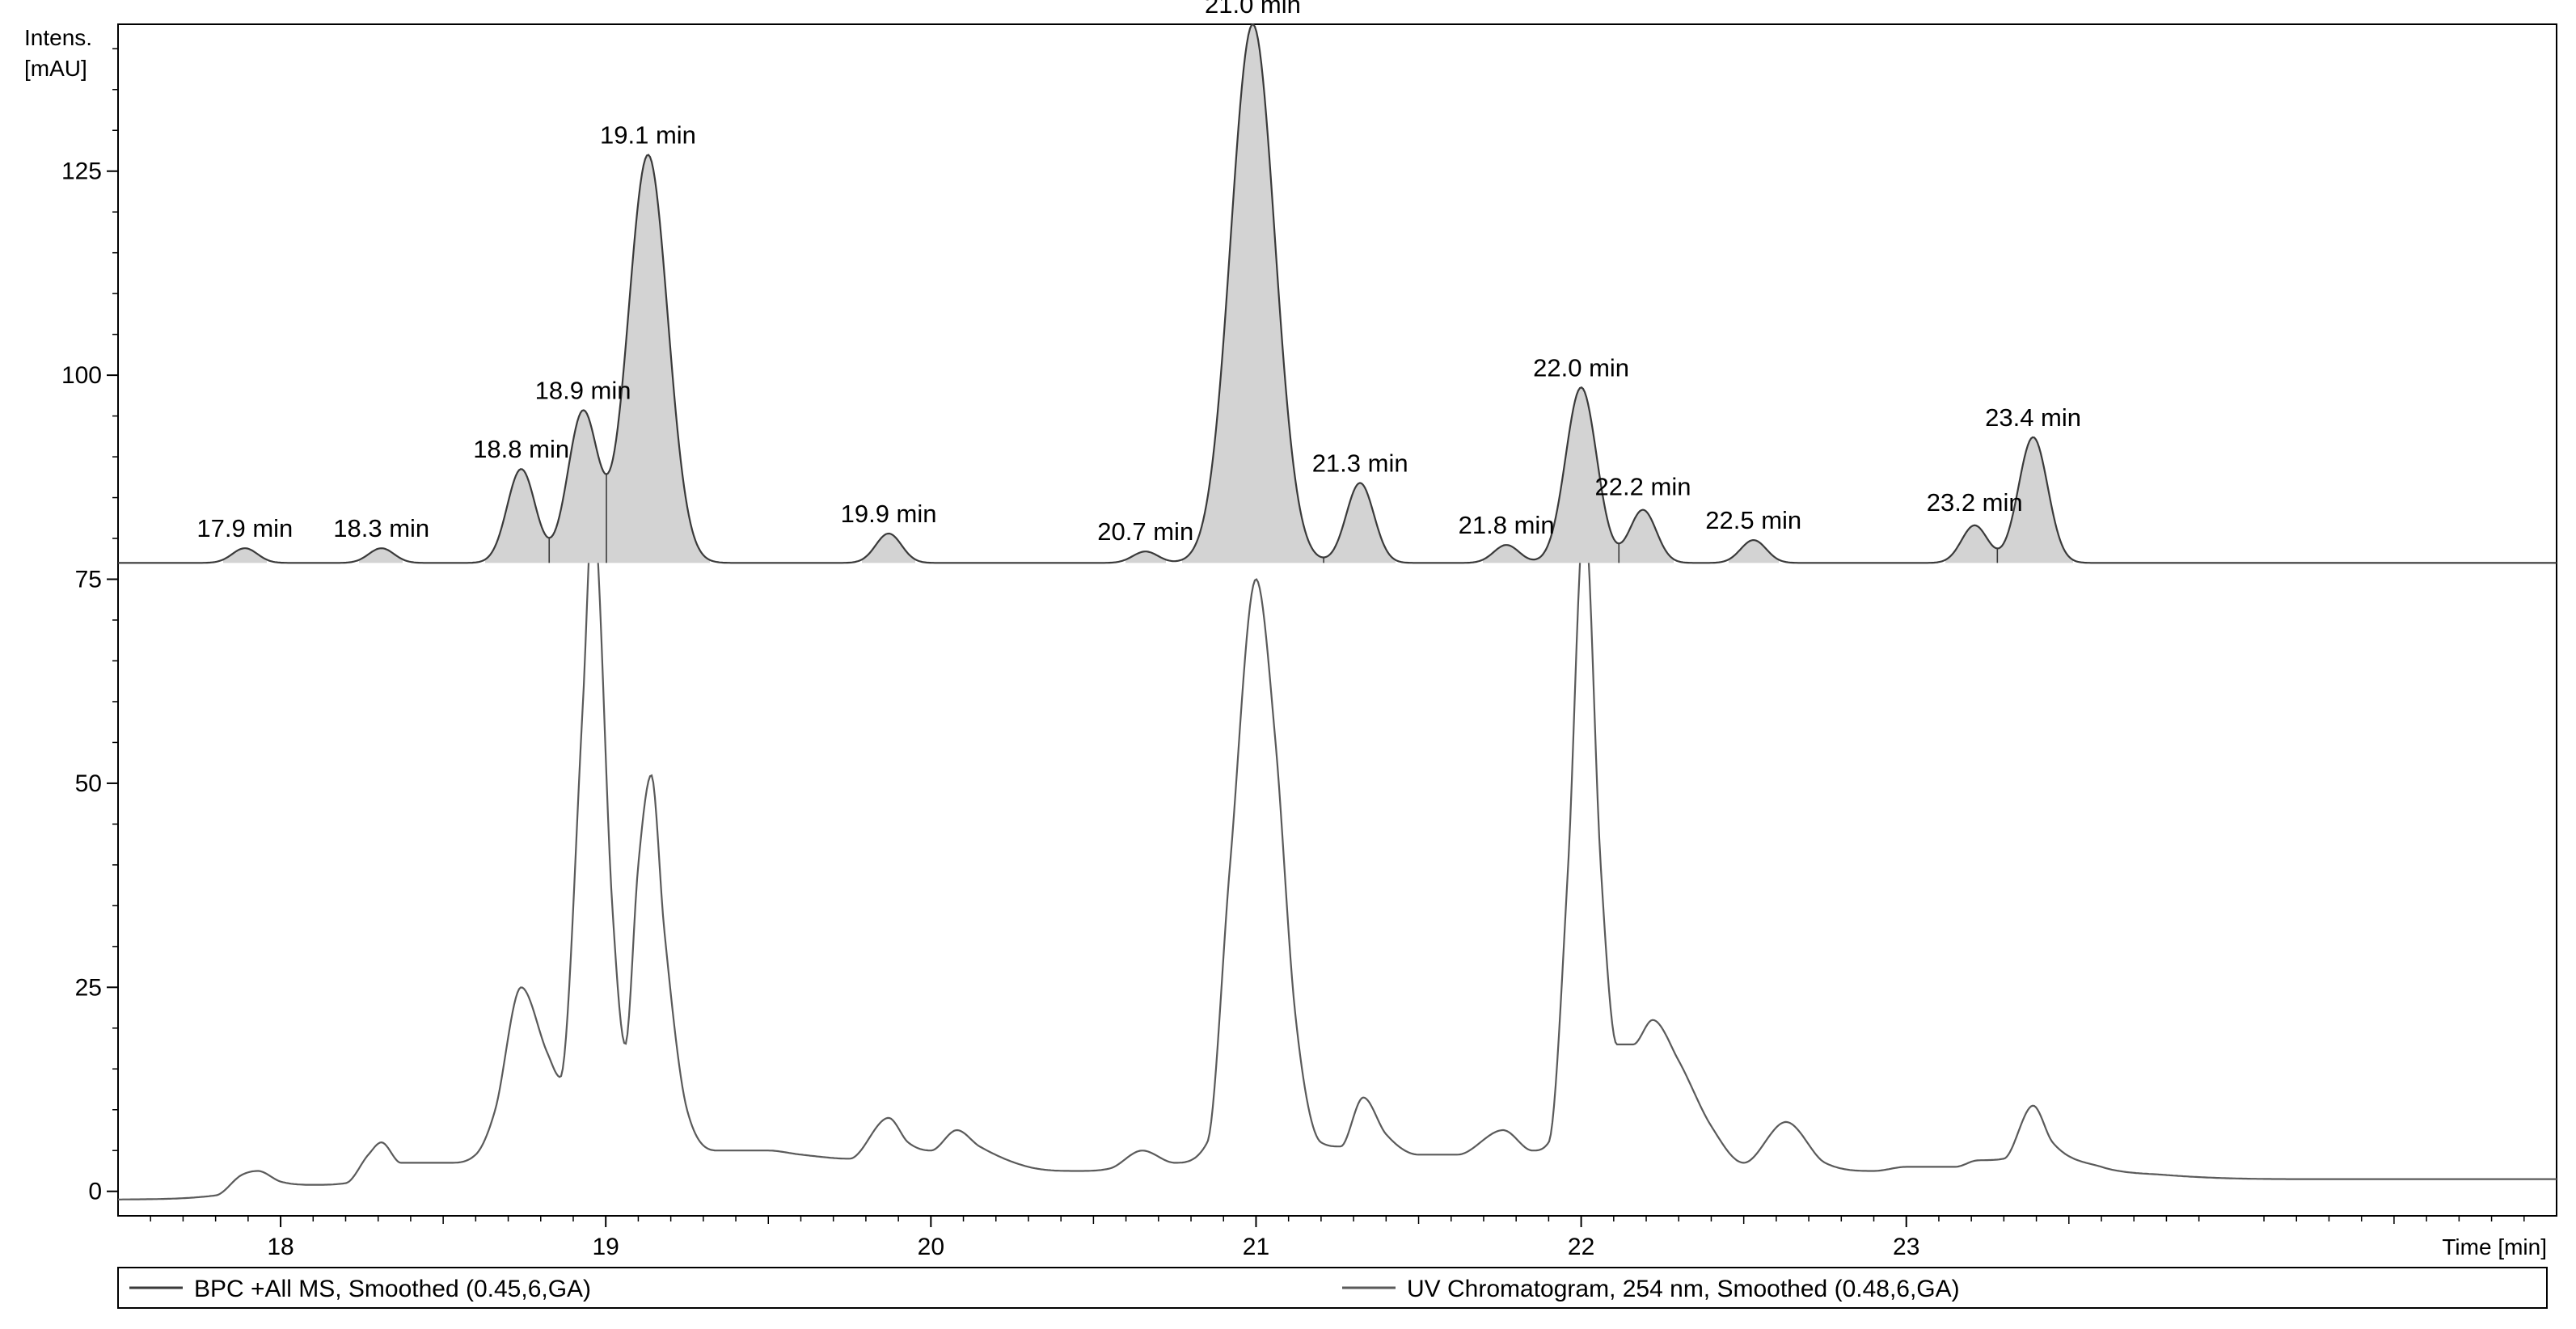  I want to click on y-axis-title-line1: Intens., so click(58, 38).